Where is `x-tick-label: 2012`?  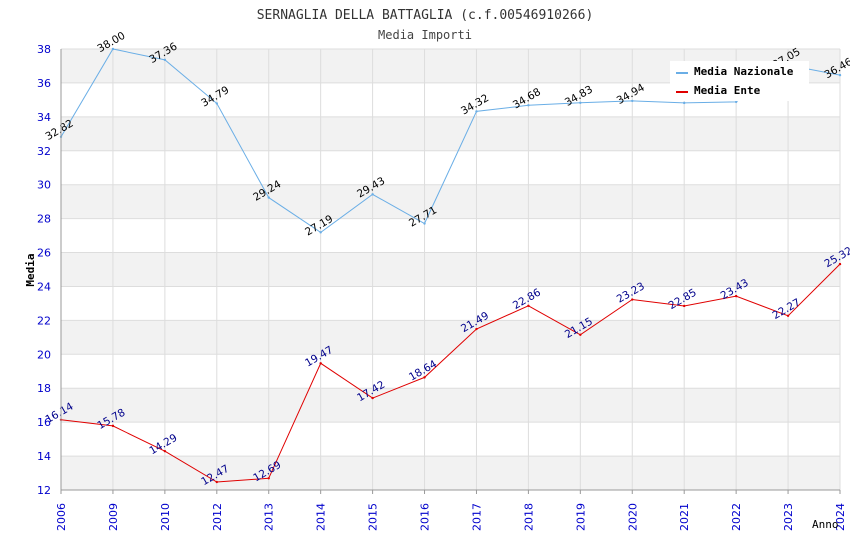 x-tick-label: 2012 is located at coordinates (217, 517).